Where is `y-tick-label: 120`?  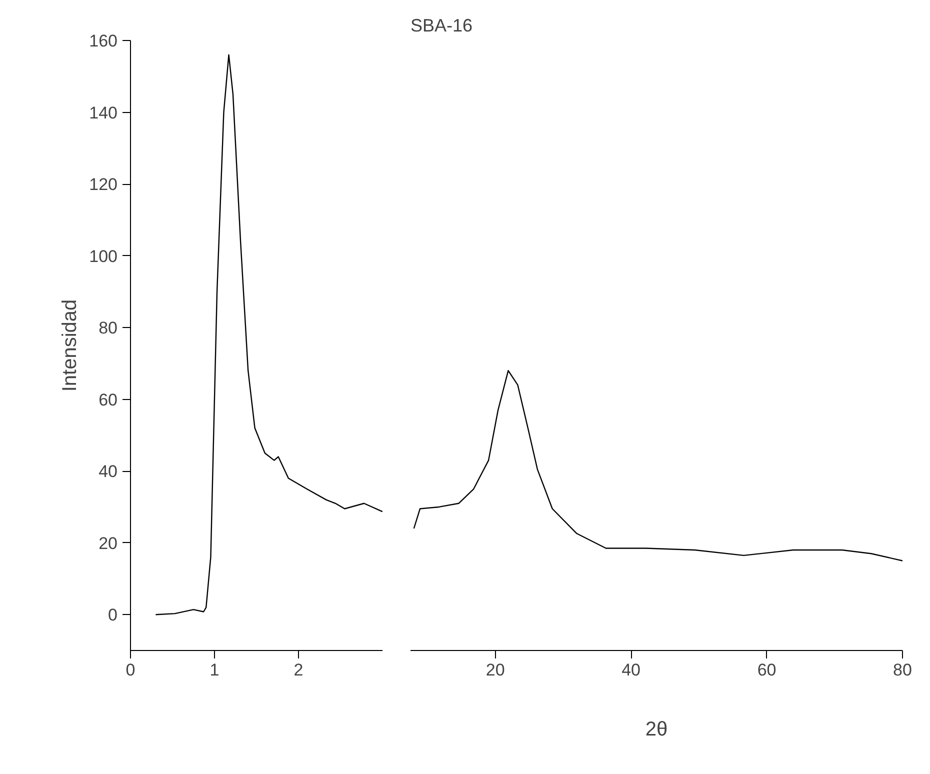 y-tick-label: 120 is located at coordinates (103, 184).